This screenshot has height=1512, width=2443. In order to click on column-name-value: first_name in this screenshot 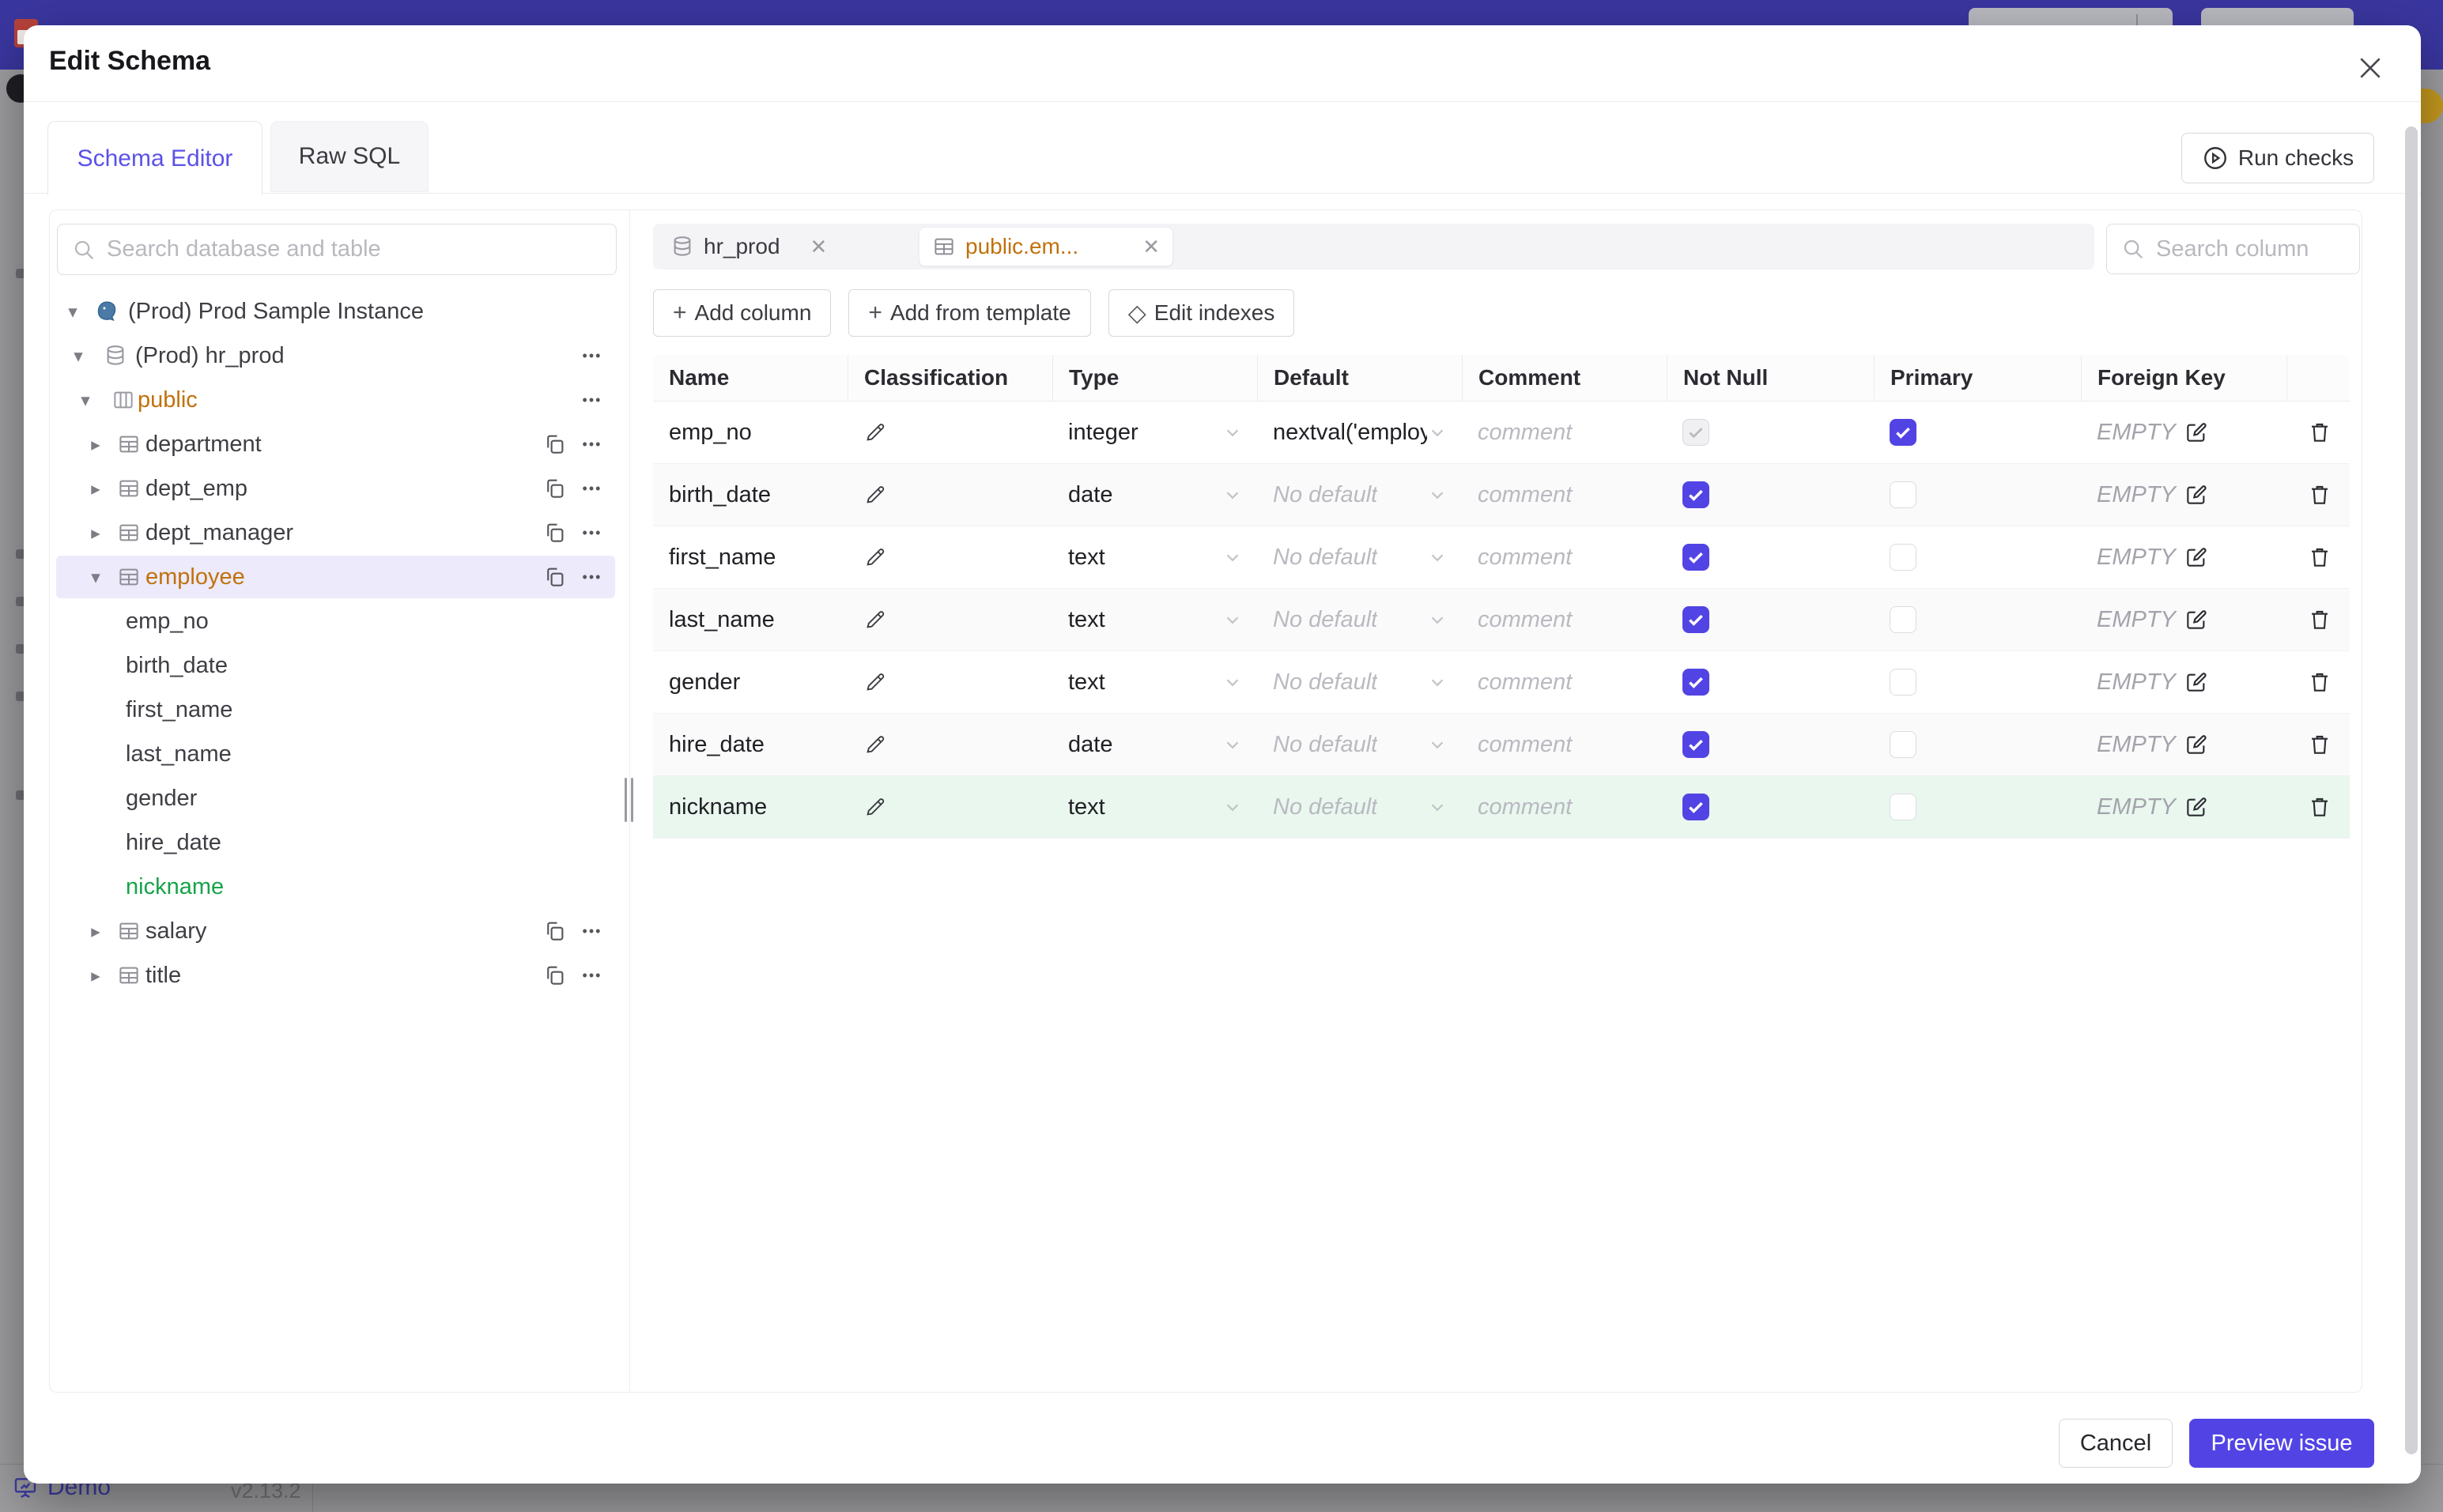, I will do `click(722, 557)`.